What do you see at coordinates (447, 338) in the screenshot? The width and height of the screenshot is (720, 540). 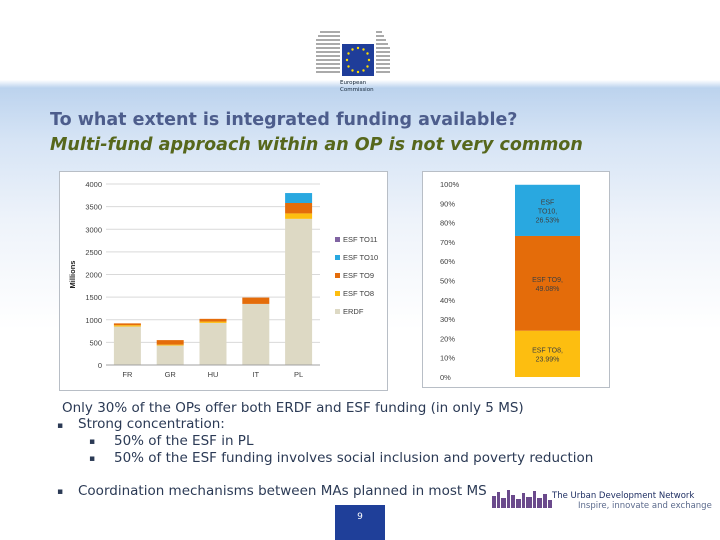 I see `y-tick-label: 20%` at bounding box center [447, 338].